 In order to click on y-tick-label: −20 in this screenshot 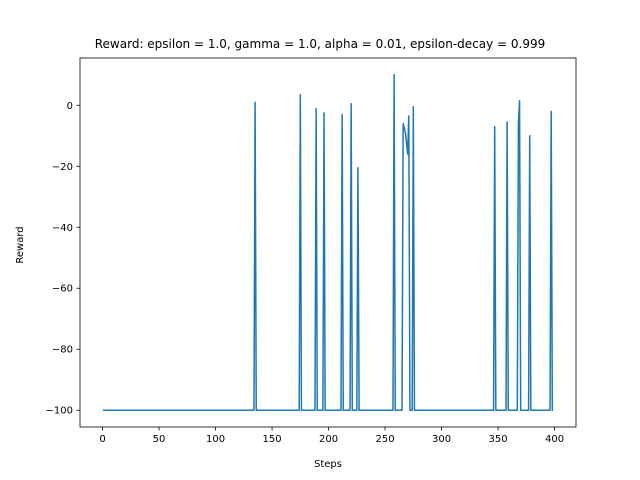, I will do `click(62, 167)`.